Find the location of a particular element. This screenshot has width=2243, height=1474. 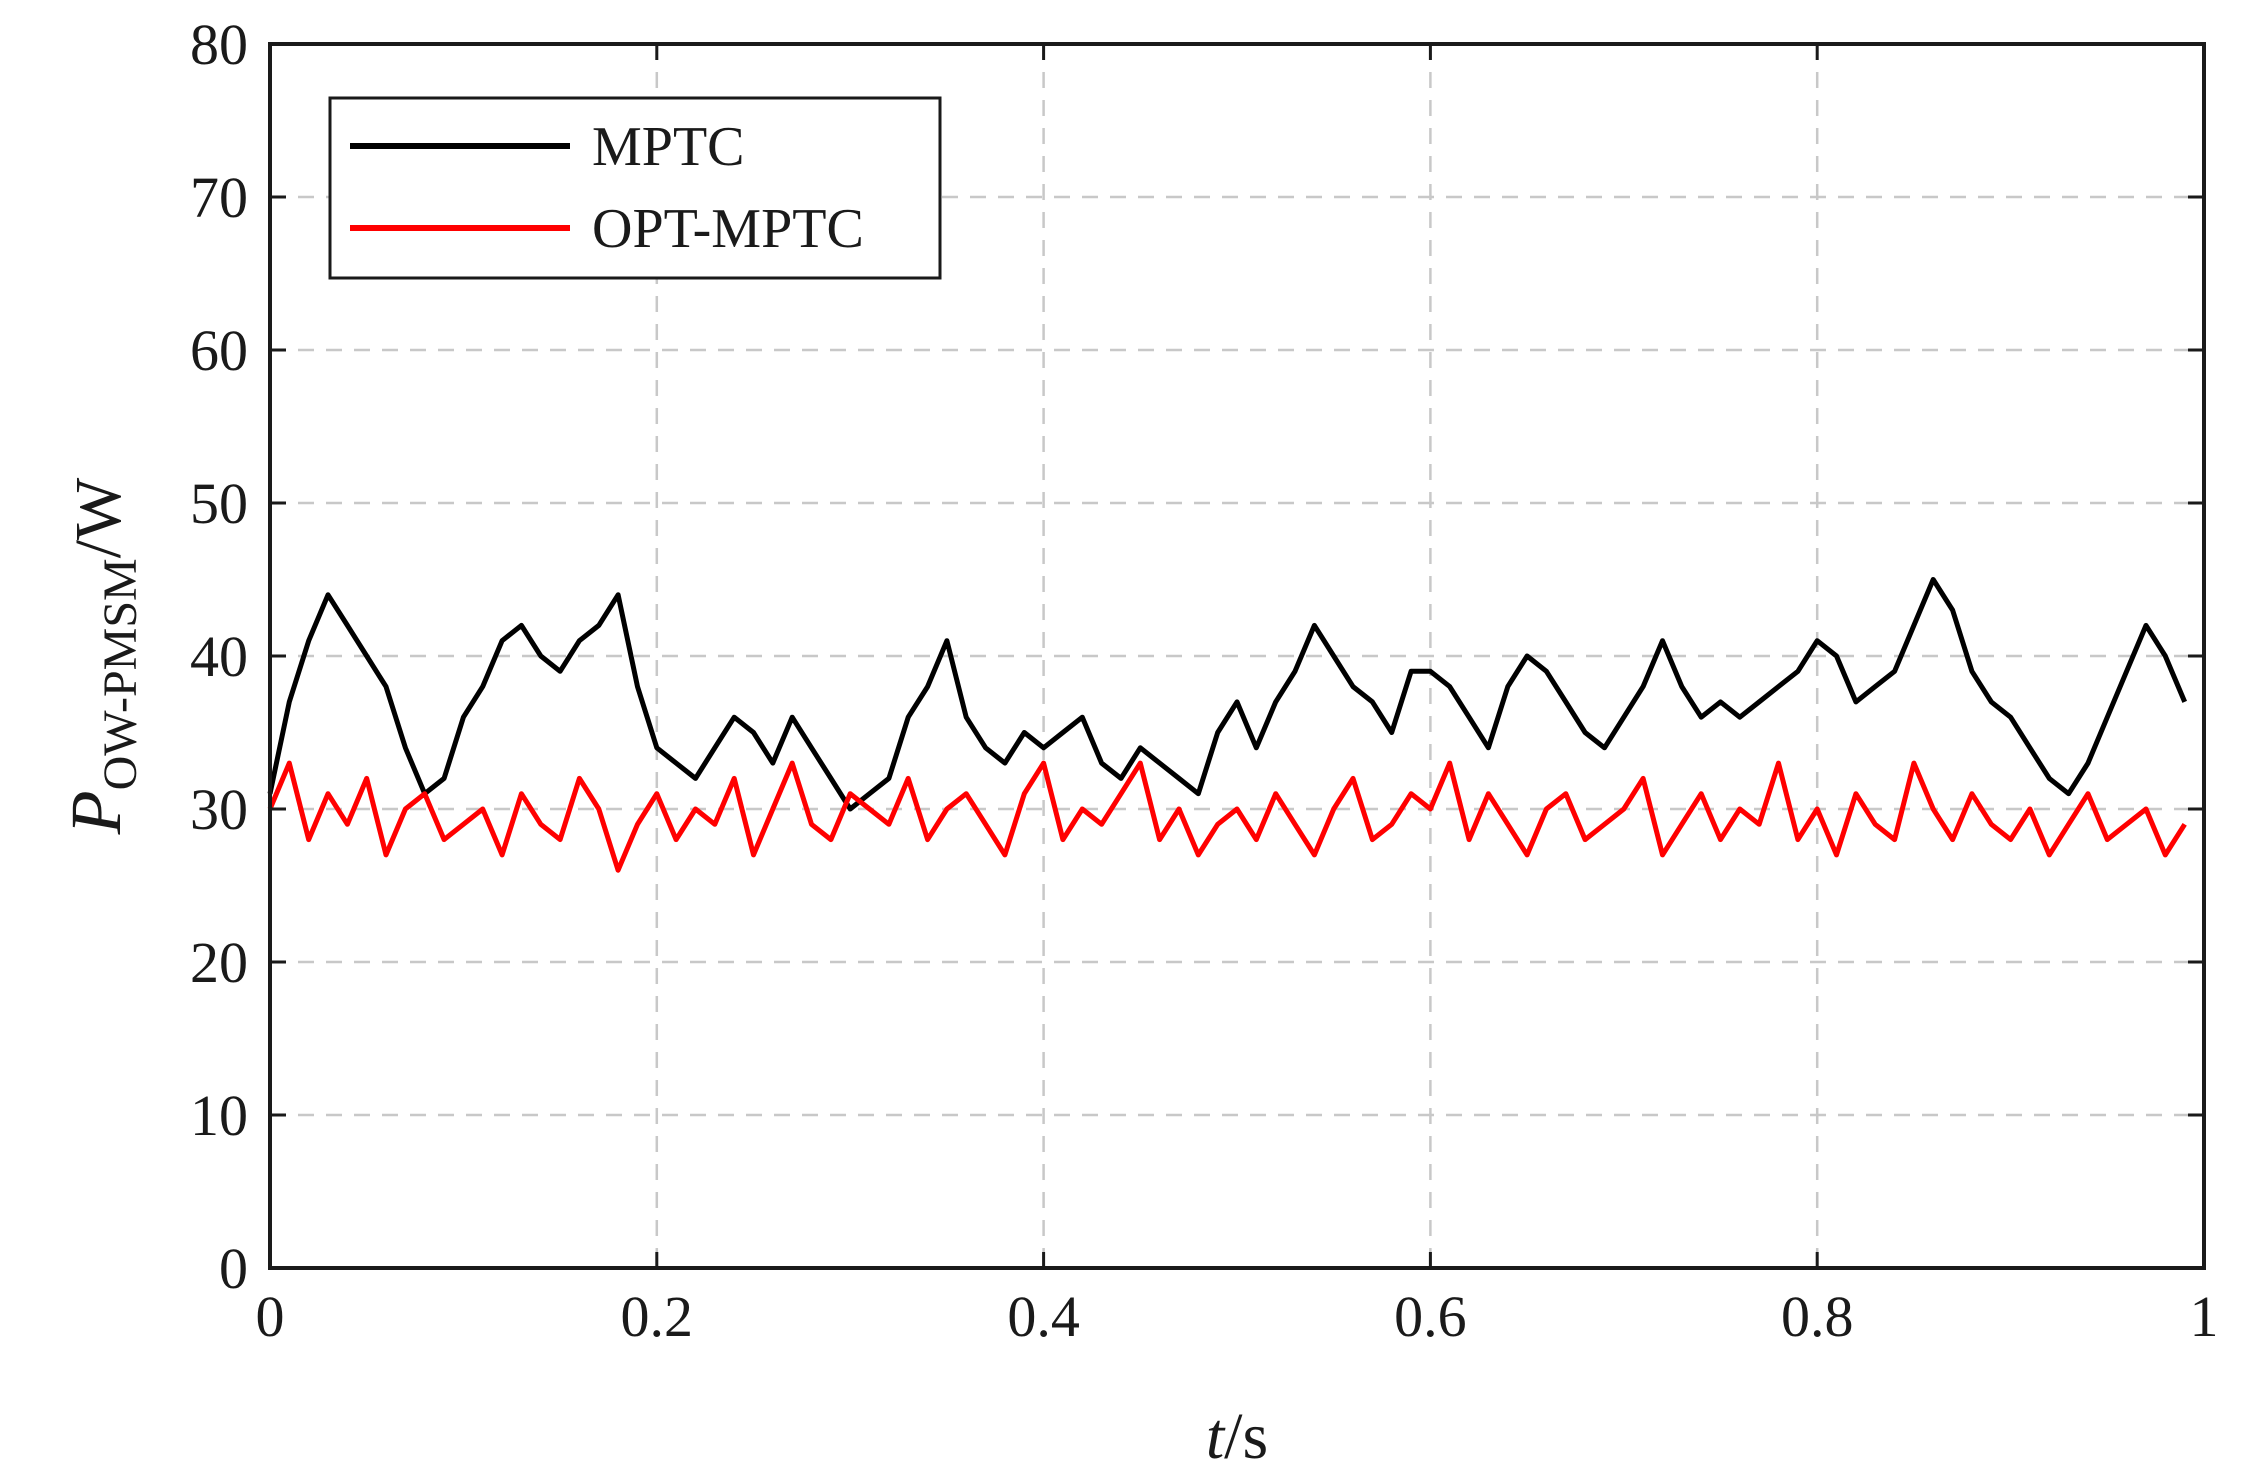

y-tick-label-3: 30 is located at coordinates (219, 809).